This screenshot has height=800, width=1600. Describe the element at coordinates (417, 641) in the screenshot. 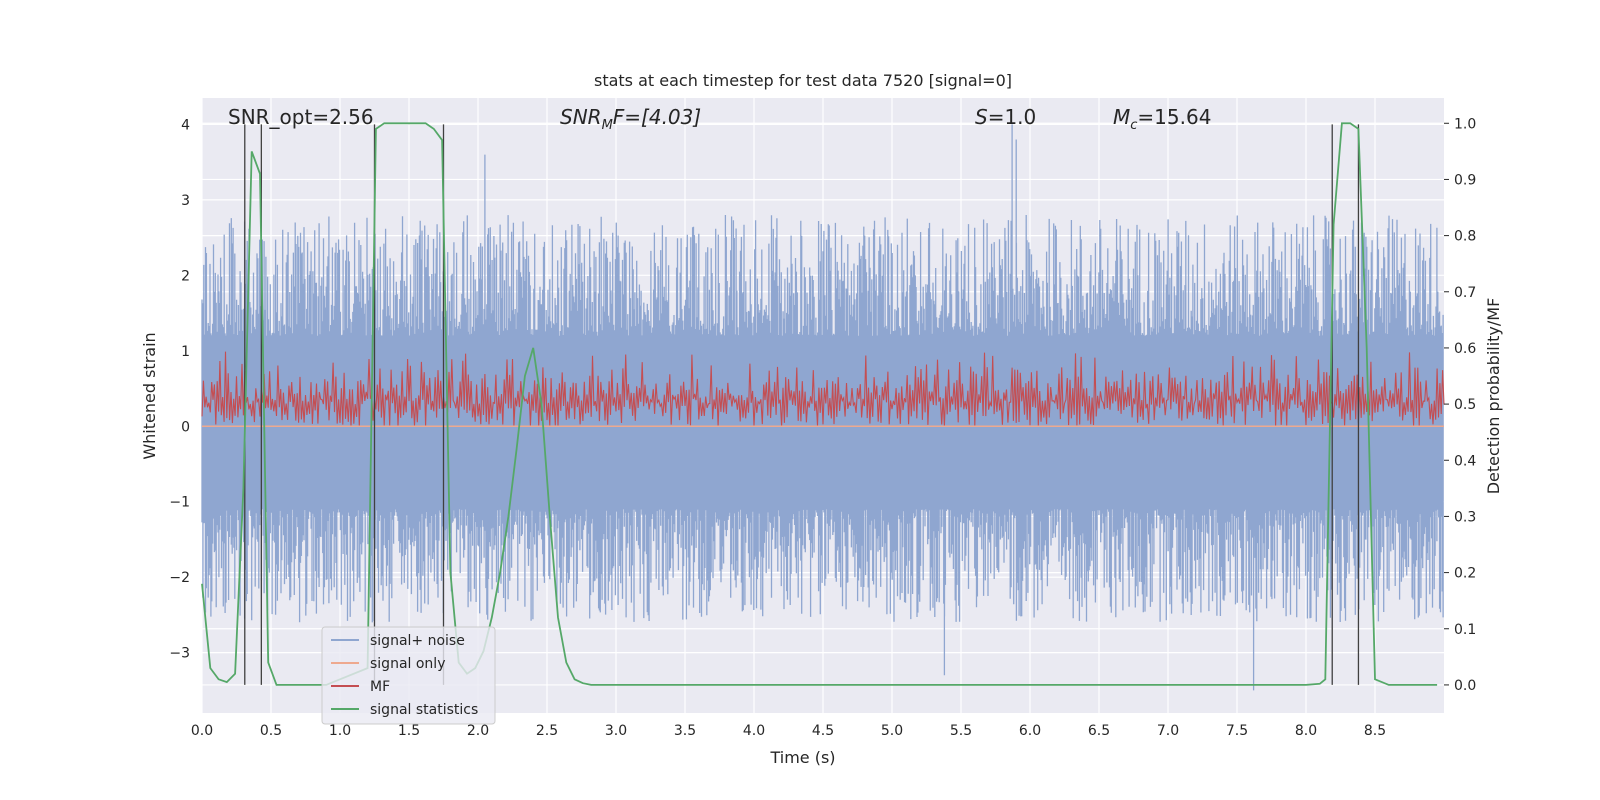

I see `legend-label-signal-noise: signal+ noise` at that location.